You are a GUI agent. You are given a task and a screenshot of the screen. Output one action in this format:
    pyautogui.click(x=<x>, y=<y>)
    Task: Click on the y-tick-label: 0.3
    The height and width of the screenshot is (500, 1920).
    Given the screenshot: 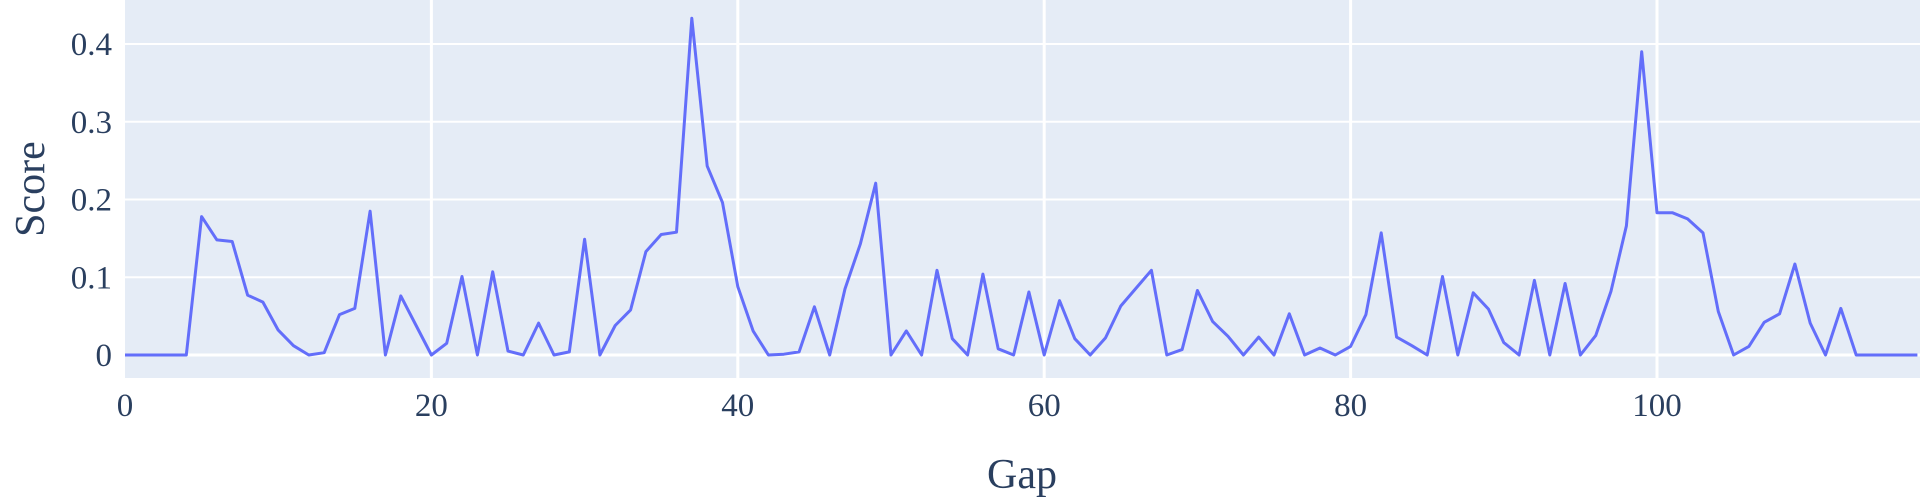 What is the action you would take?
    pyautogui.click(x=91, y=123)
    